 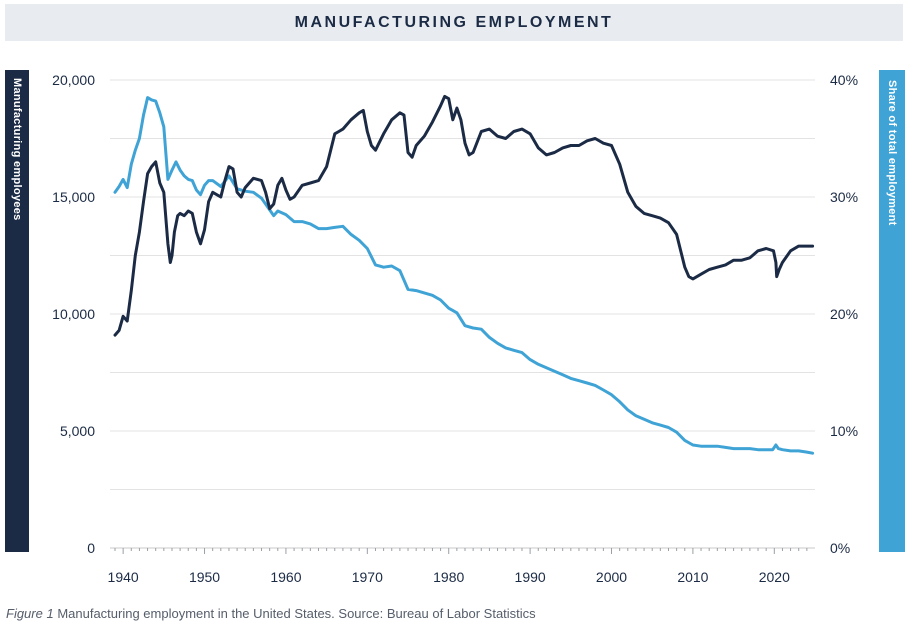 I want to click on x-tick-label: 2000, so click(x=611, y=577).